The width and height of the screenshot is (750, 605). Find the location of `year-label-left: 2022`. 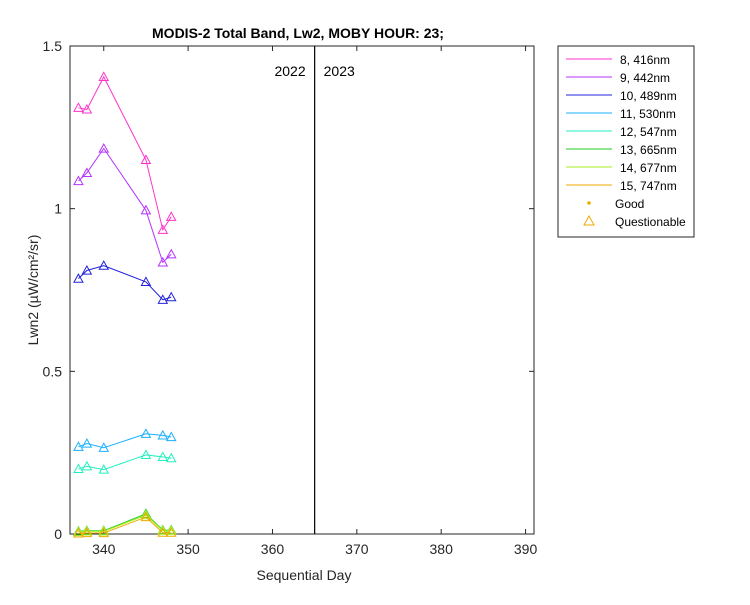

year-label-left: 2022 is located at coordinates (289, 71).